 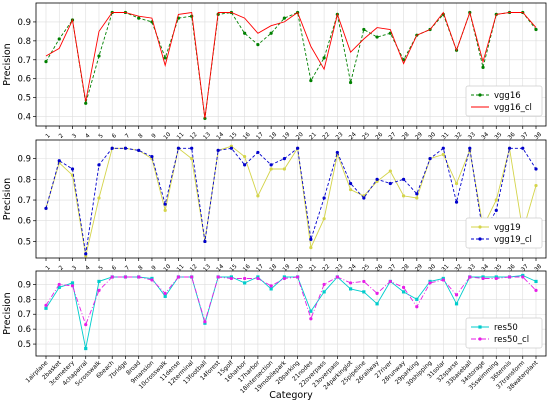 I want to click on legend-label: vgg19_cl, so click(x=513, y=240).